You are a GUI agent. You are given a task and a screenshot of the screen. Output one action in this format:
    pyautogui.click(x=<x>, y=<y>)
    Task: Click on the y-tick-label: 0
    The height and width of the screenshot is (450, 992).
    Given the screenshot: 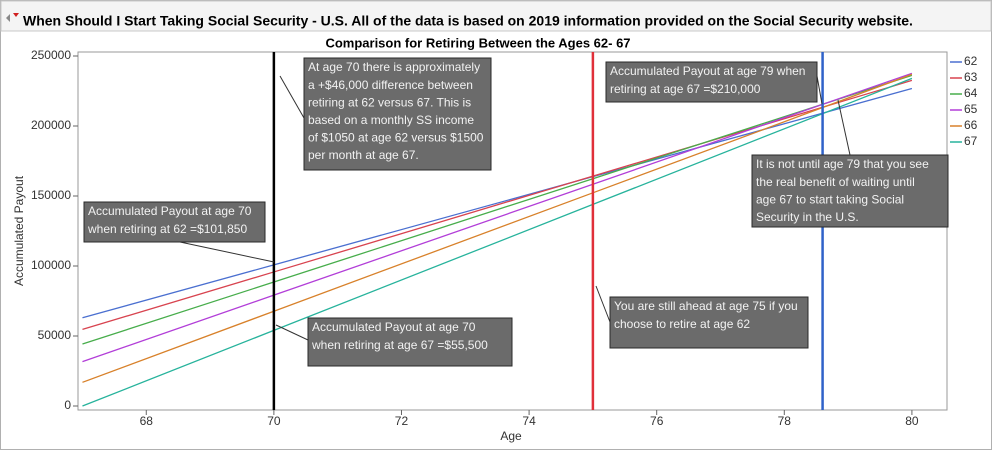 What is the action you would take?
    pyautogui.click(x=67, y=405)
    